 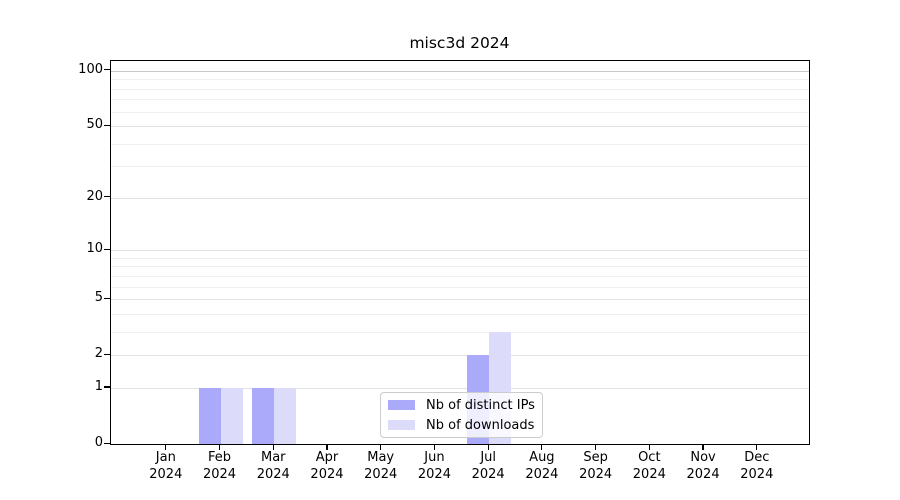 What do you see at coordinates (459, 43) in the screenshot?
I see `chart-title: misc3d 2024` at bounding box center [459, 43].